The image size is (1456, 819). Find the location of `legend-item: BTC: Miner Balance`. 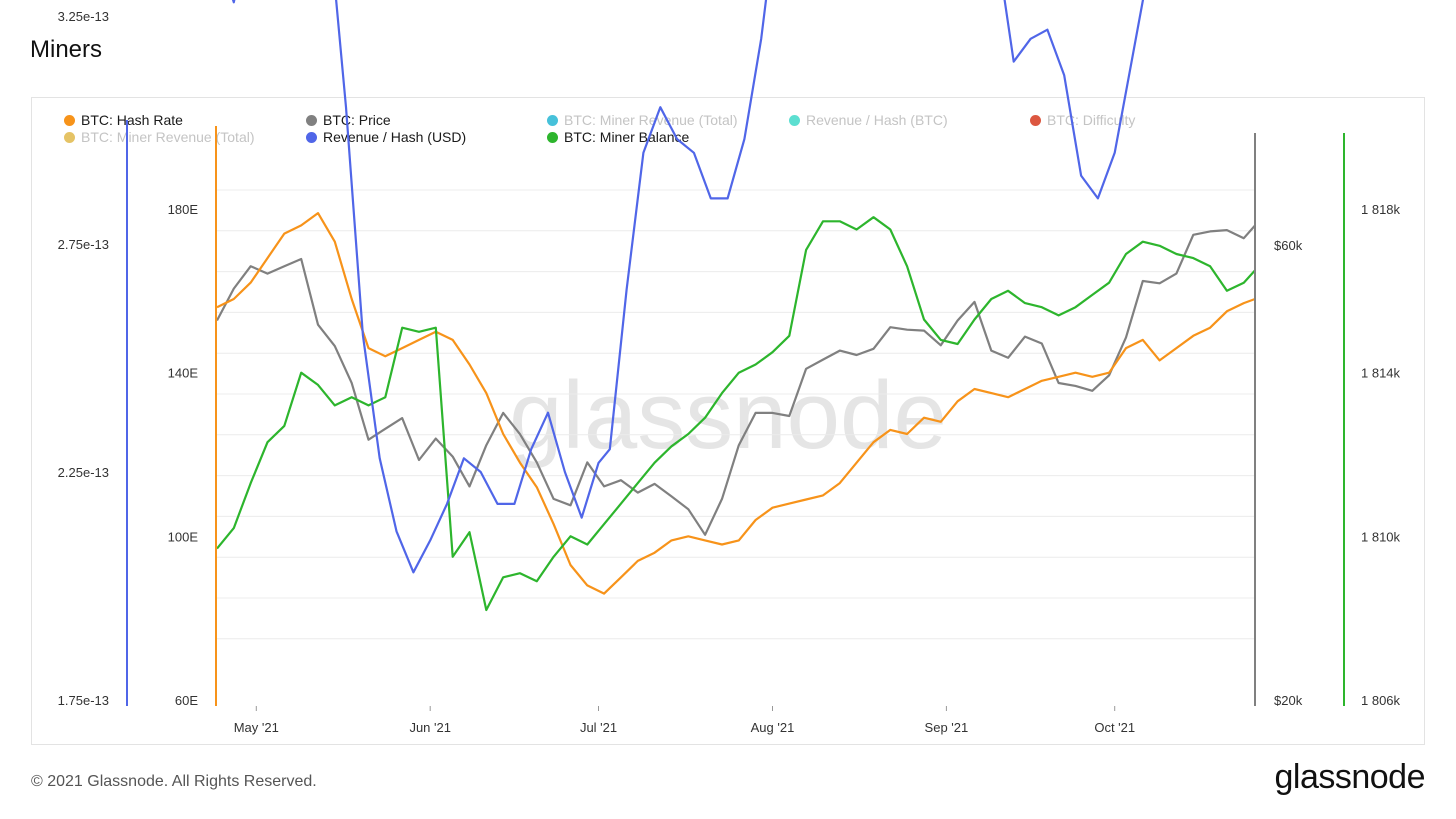

legend-item: BTC: Miner Balance is located at coordinates (618, 137).